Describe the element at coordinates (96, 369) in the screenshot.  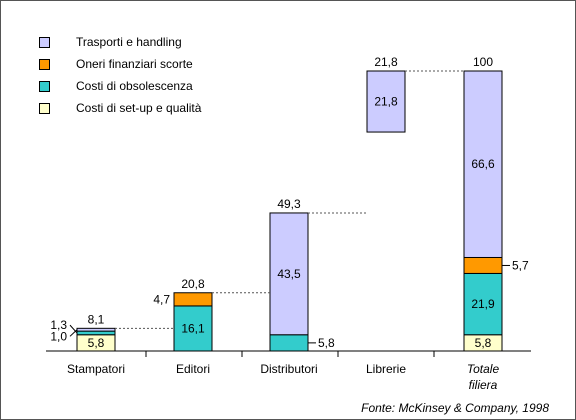
I see `category-label-stampatori: Stampatori` at that location.